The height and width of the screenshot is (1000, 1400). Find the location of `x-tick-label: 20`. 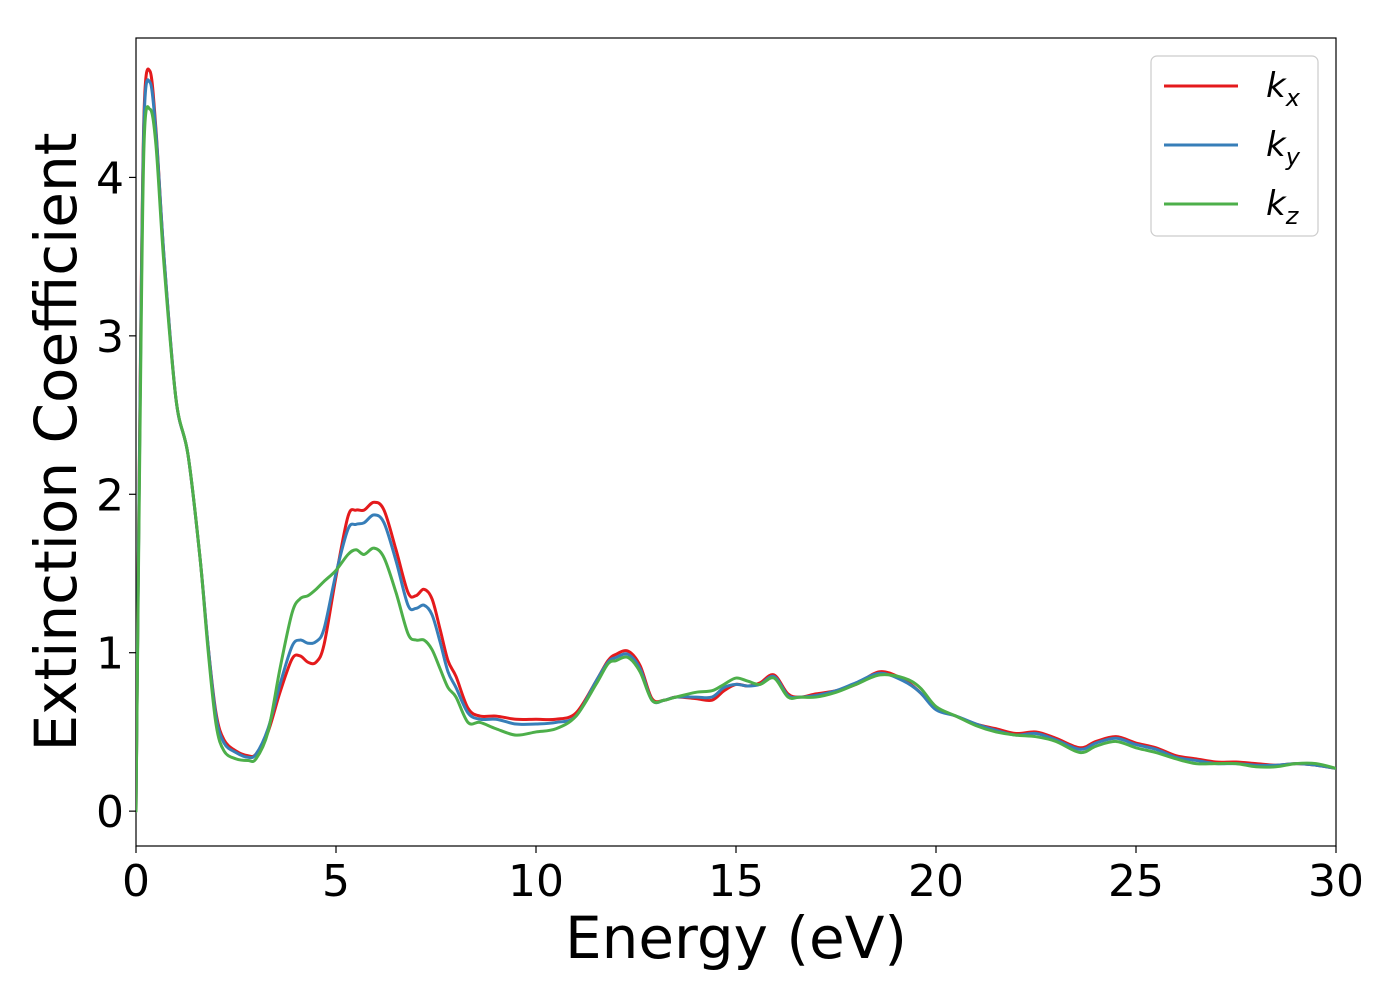

x-tick-label: 20 is located at coordinates (936, 881).